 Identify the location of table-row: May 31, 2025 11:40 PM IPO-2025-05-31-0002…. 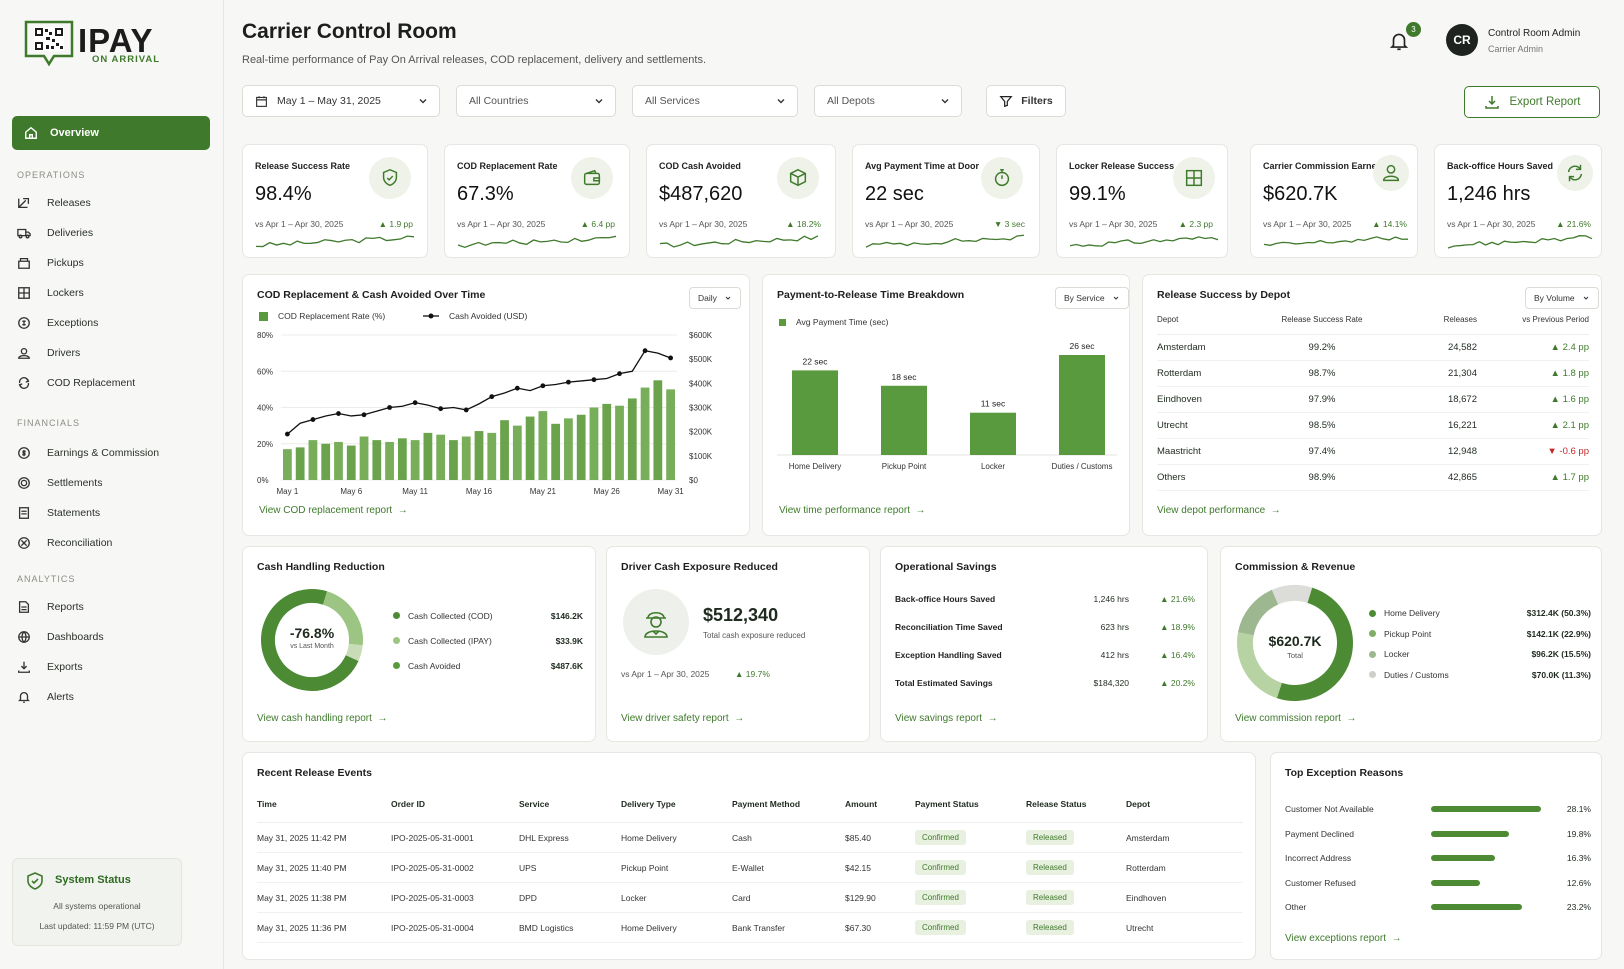
(750, 868).